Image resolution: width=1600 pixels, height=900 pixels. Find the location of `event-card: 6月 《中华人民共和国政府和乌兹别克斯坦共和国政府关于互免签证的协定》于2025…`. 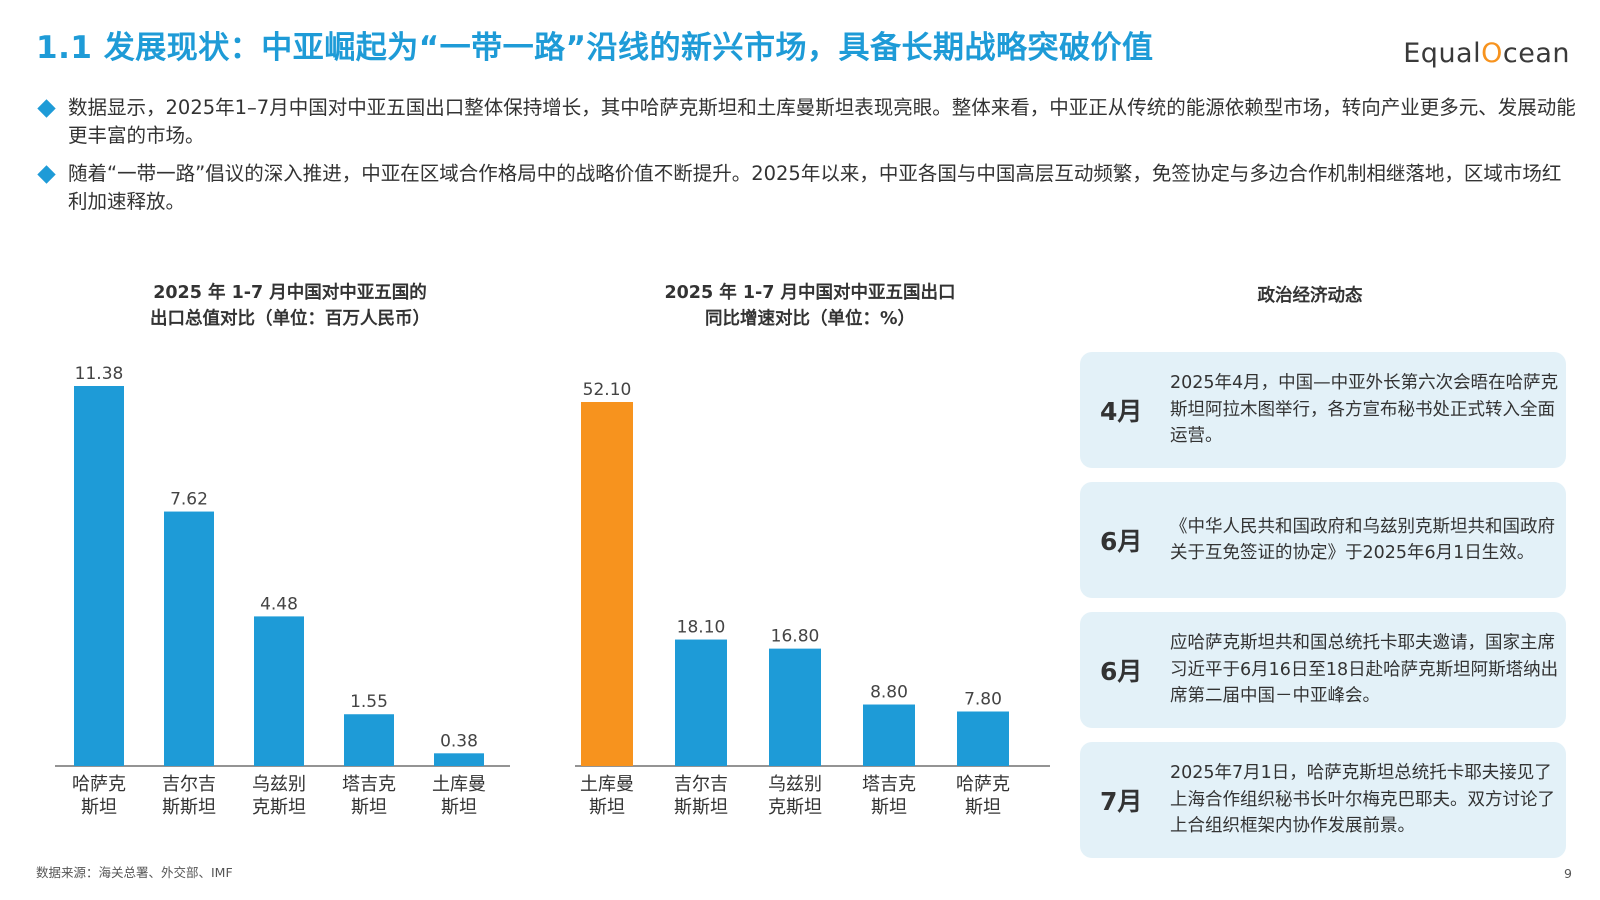

event-card: 6月 《中华人民共和国政府和乌兹别克斯坦共和国政府关于互免签证的协定》于2025… is located at coordinates (1323, 540).